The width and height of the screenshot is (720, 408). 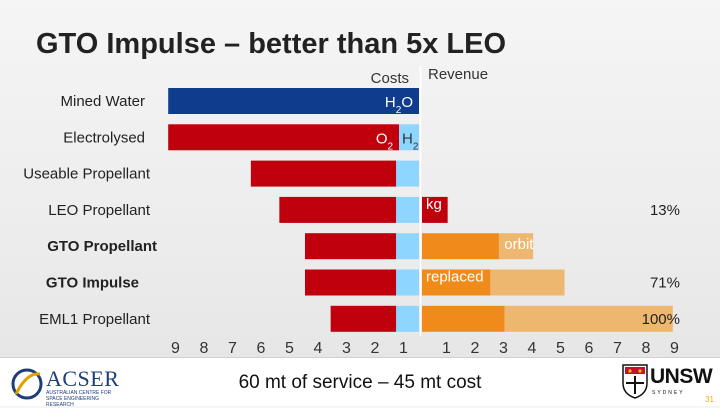 What do you see at coordinates (399, 105) in the screenshot?
I see `cost-bar-label: H2O` at bounding box center [399, 105].